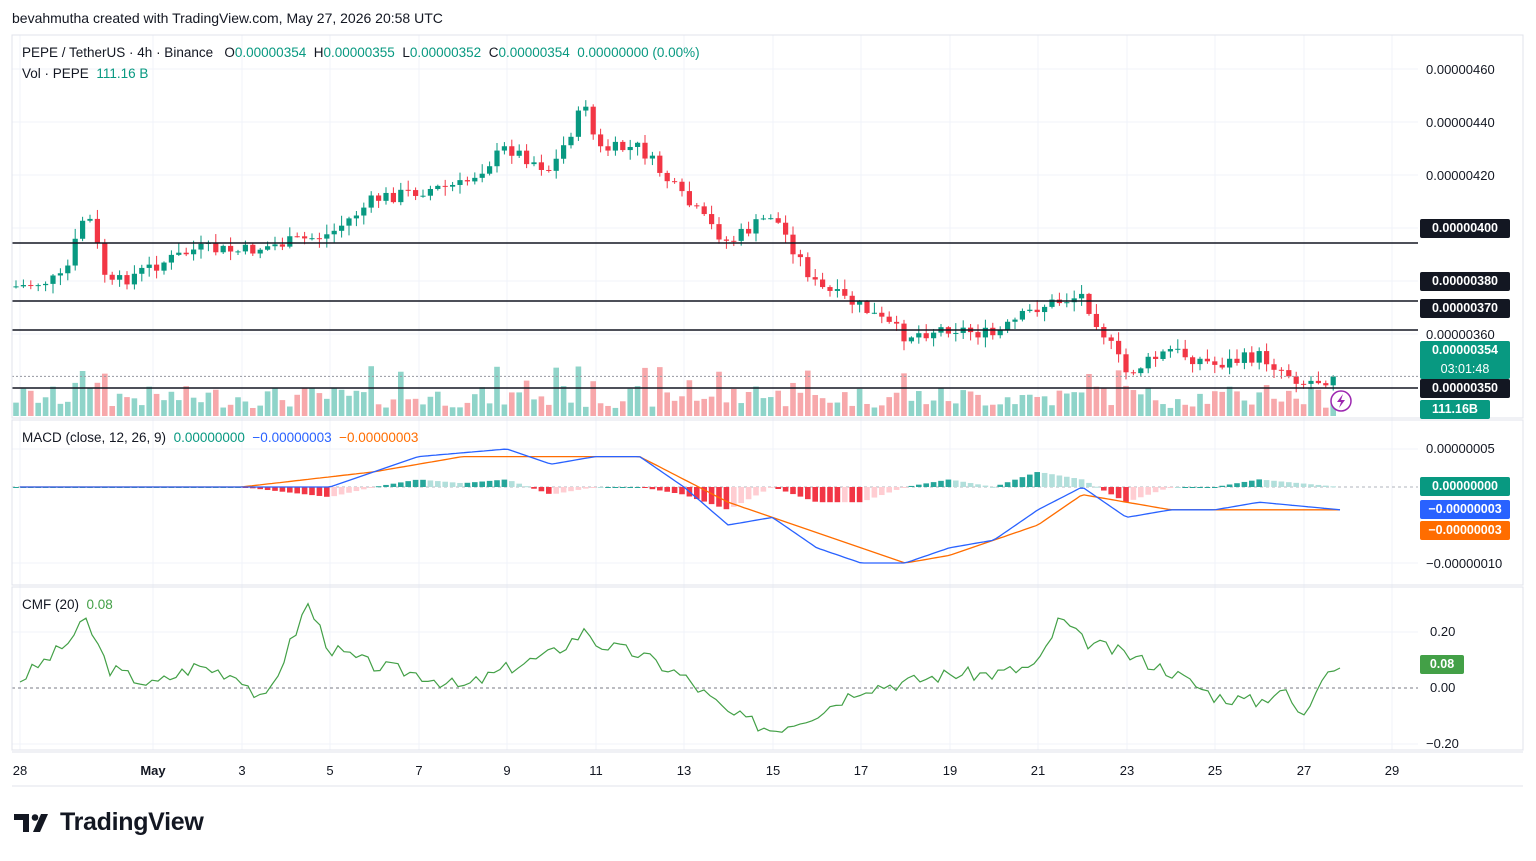 Image resolution: width=1536 pixels, height=861 pixels. What do you see at coordinates (1465, 308) in the screenshot?
I see `level-tag-370: 0.00000370` at bounding box center [1465, 308].